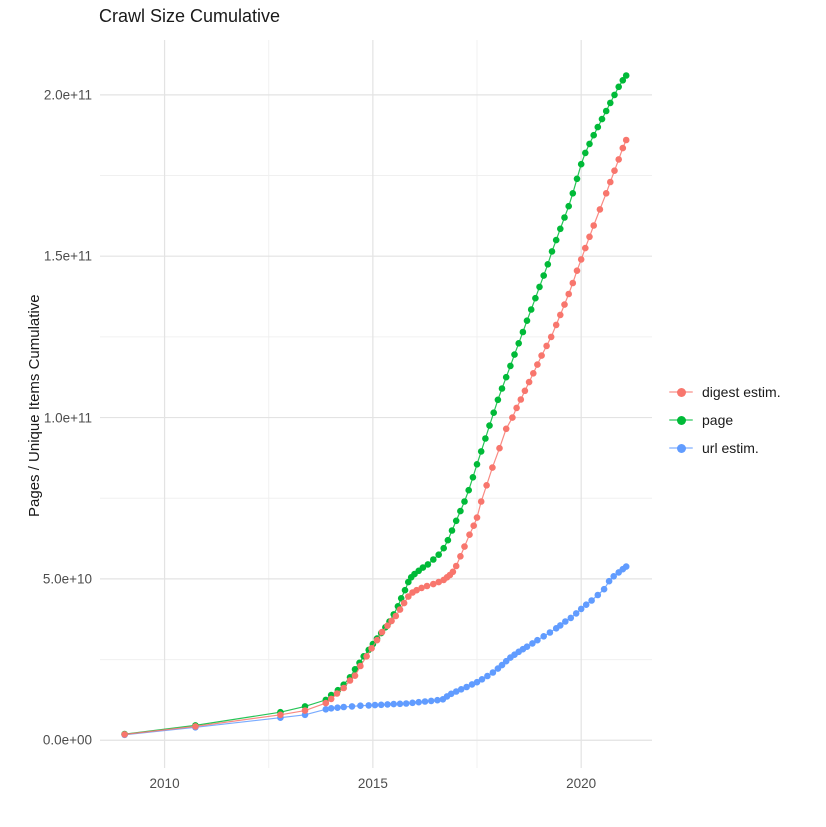  What do you see at coordinates (67, 418) in the screenshot?
I see `y-tick-label: 1.0e+11` at bounding box center [67, 418].